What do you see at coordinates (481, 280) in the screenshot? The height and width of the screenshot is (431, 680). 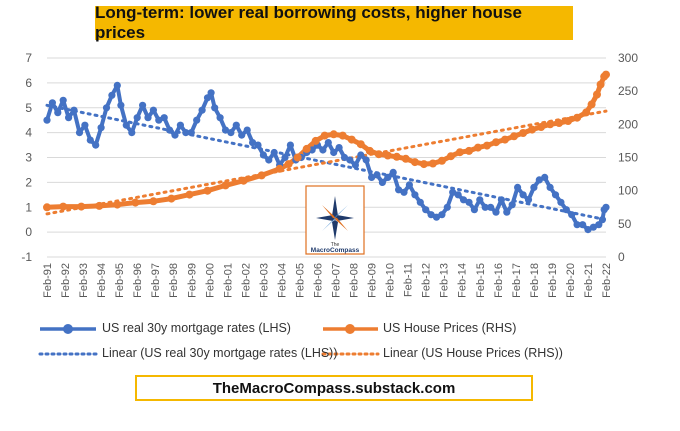 I see `x-tick-label: Feb-15` at bounding box center [481, 280].